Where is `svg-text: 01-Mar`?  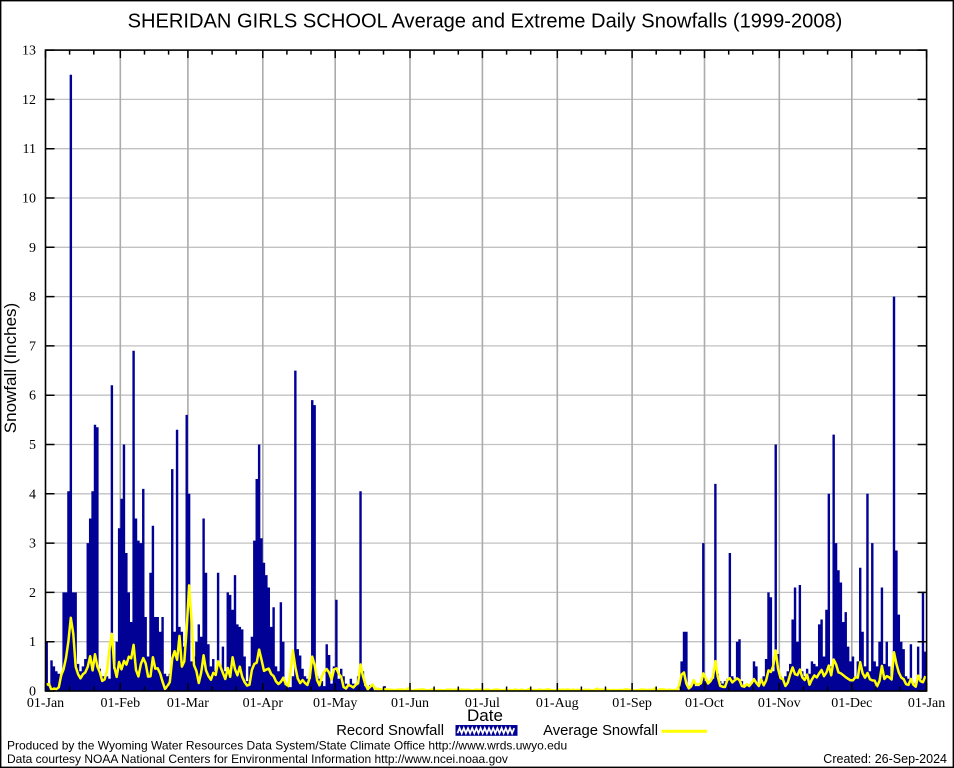
svg-text: 01-Mar is located at coordinates (188, 703).